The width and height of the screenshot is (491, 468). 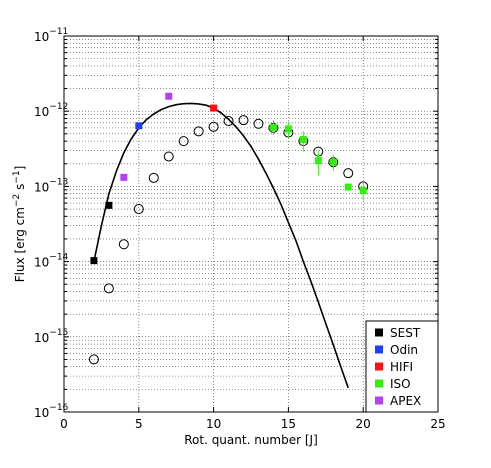 I want to click on legend-label-sest: SEST, so click(x=405, y=333).